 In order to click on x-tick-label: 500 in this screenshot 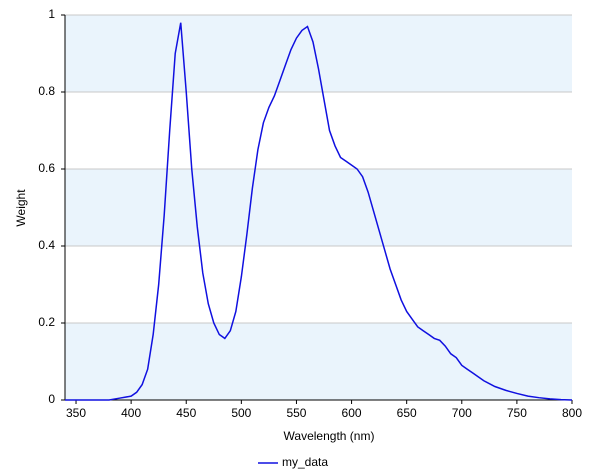, I will do `click(241, 413)`.